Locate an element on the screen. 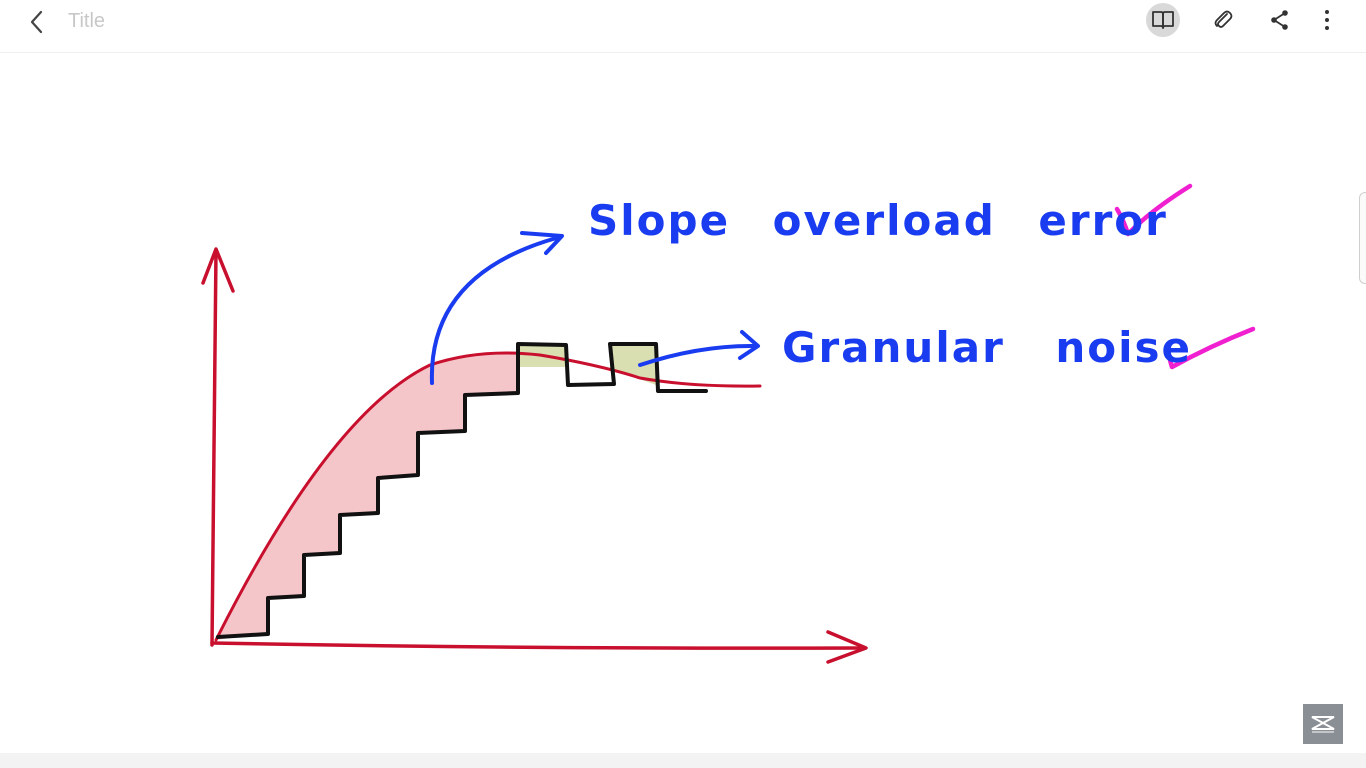 Image resolution: width=1366 pixels, height=768 pixels. attach-button is located at coordinates (1223, 20).